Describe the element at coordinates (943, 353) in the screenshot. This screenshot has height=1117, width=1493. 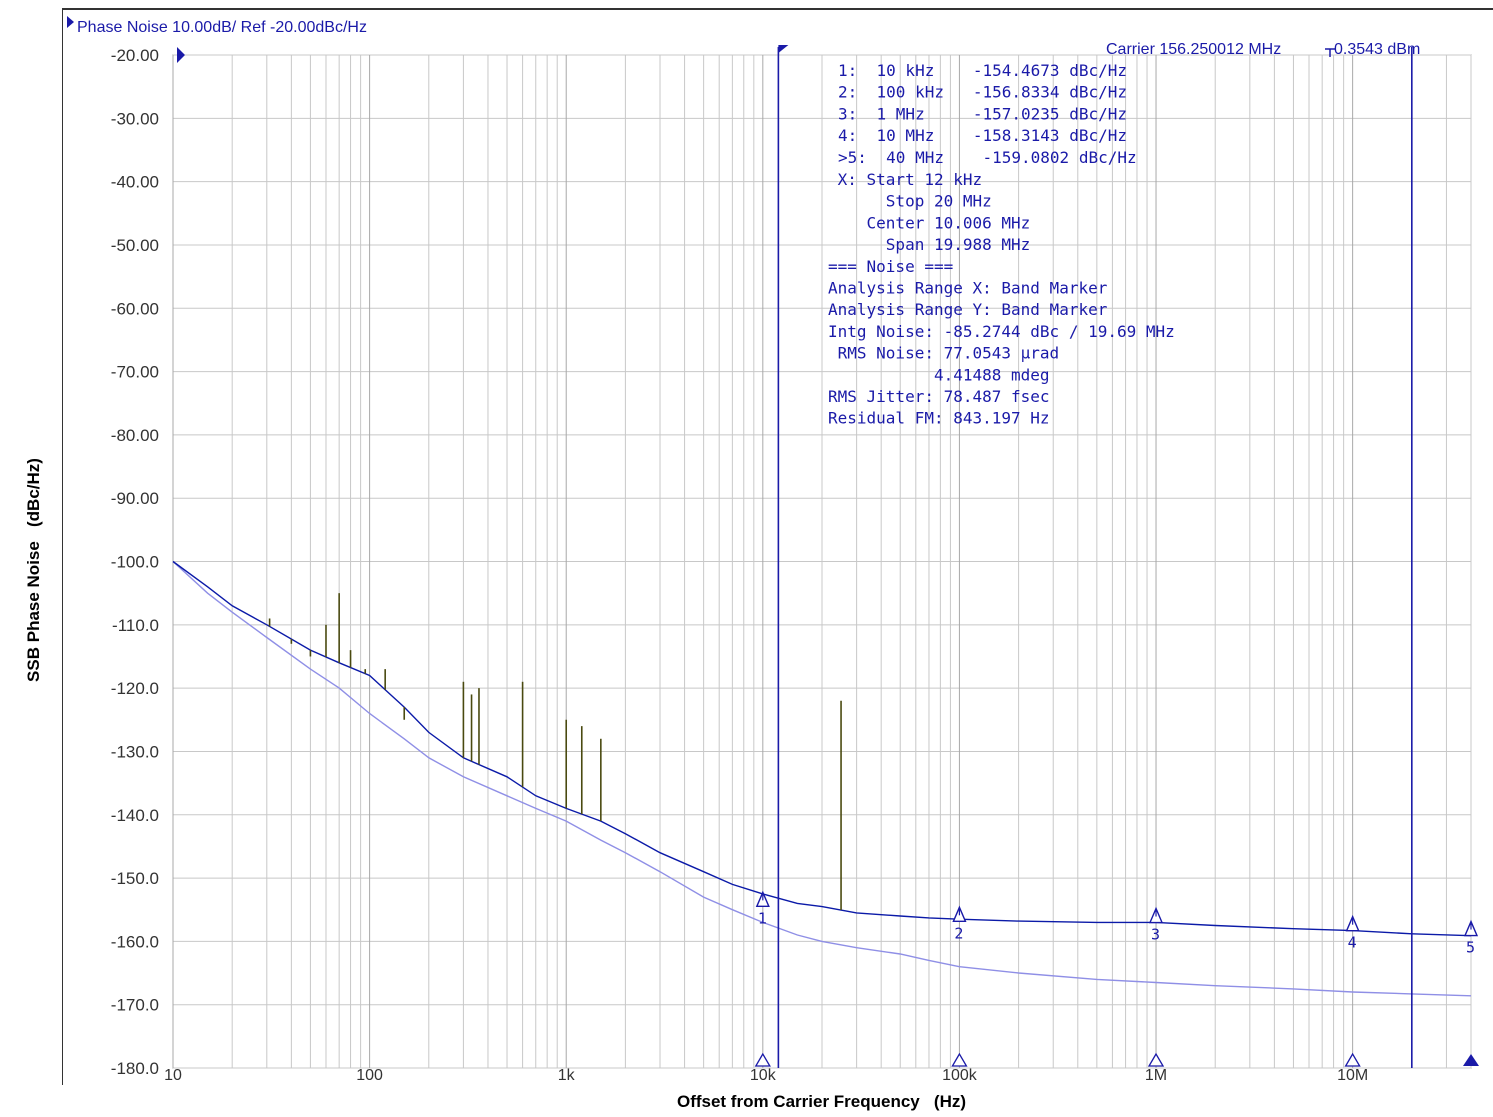
I see `info-line: RMS Noise: 77.0543 µrad` at that location.